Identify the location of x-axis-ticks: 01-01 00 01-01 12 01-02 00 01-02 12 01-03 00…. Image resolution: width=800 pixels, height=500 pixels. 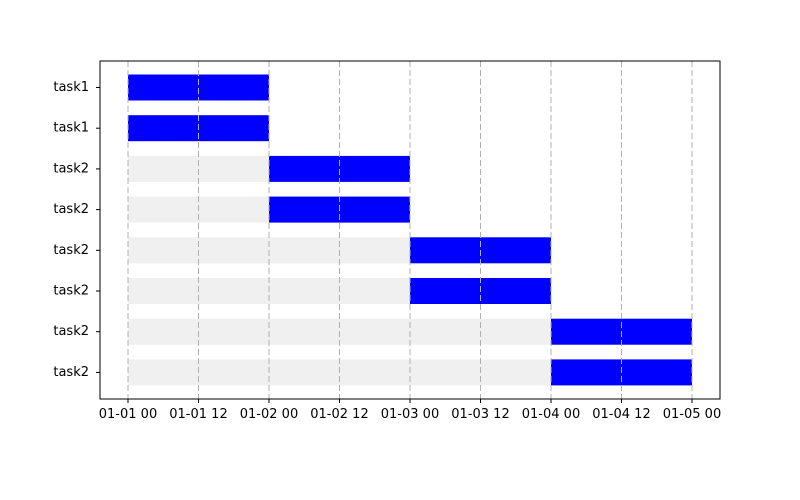
(410, 410).